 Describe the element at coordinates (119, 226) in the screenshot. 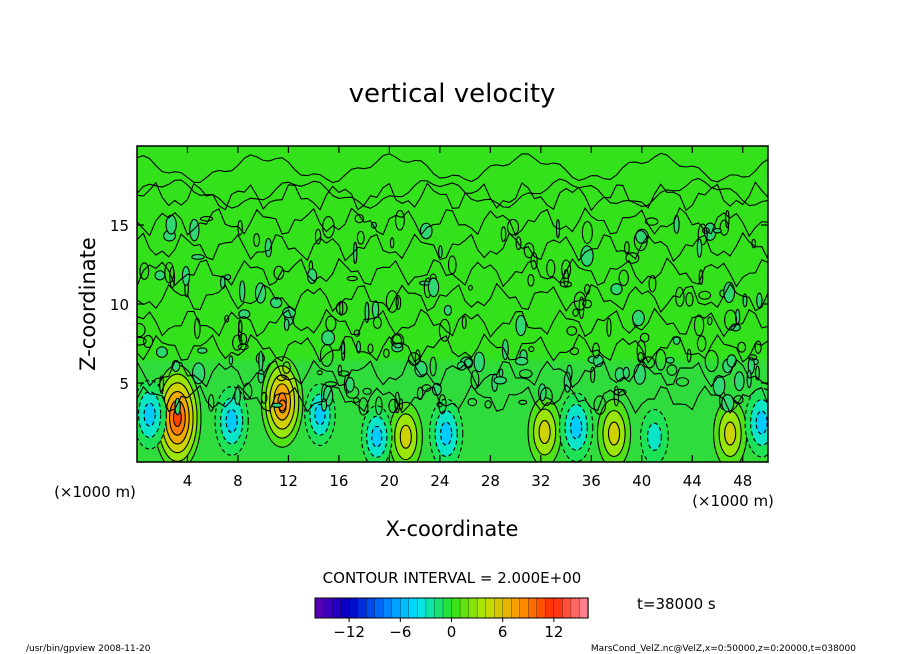

I see `y-tick-label: 15` at that location.